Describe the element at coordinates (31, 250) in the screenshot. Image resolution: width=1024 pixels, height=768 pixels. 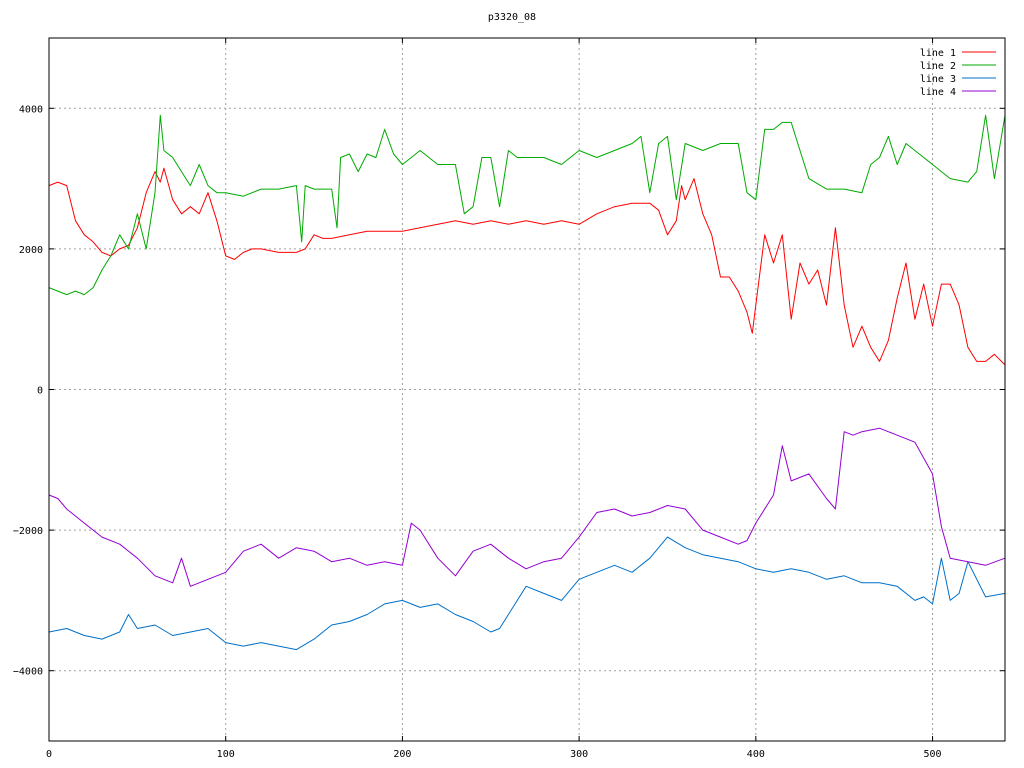
I see `y-tick-label: 2000` at that location.